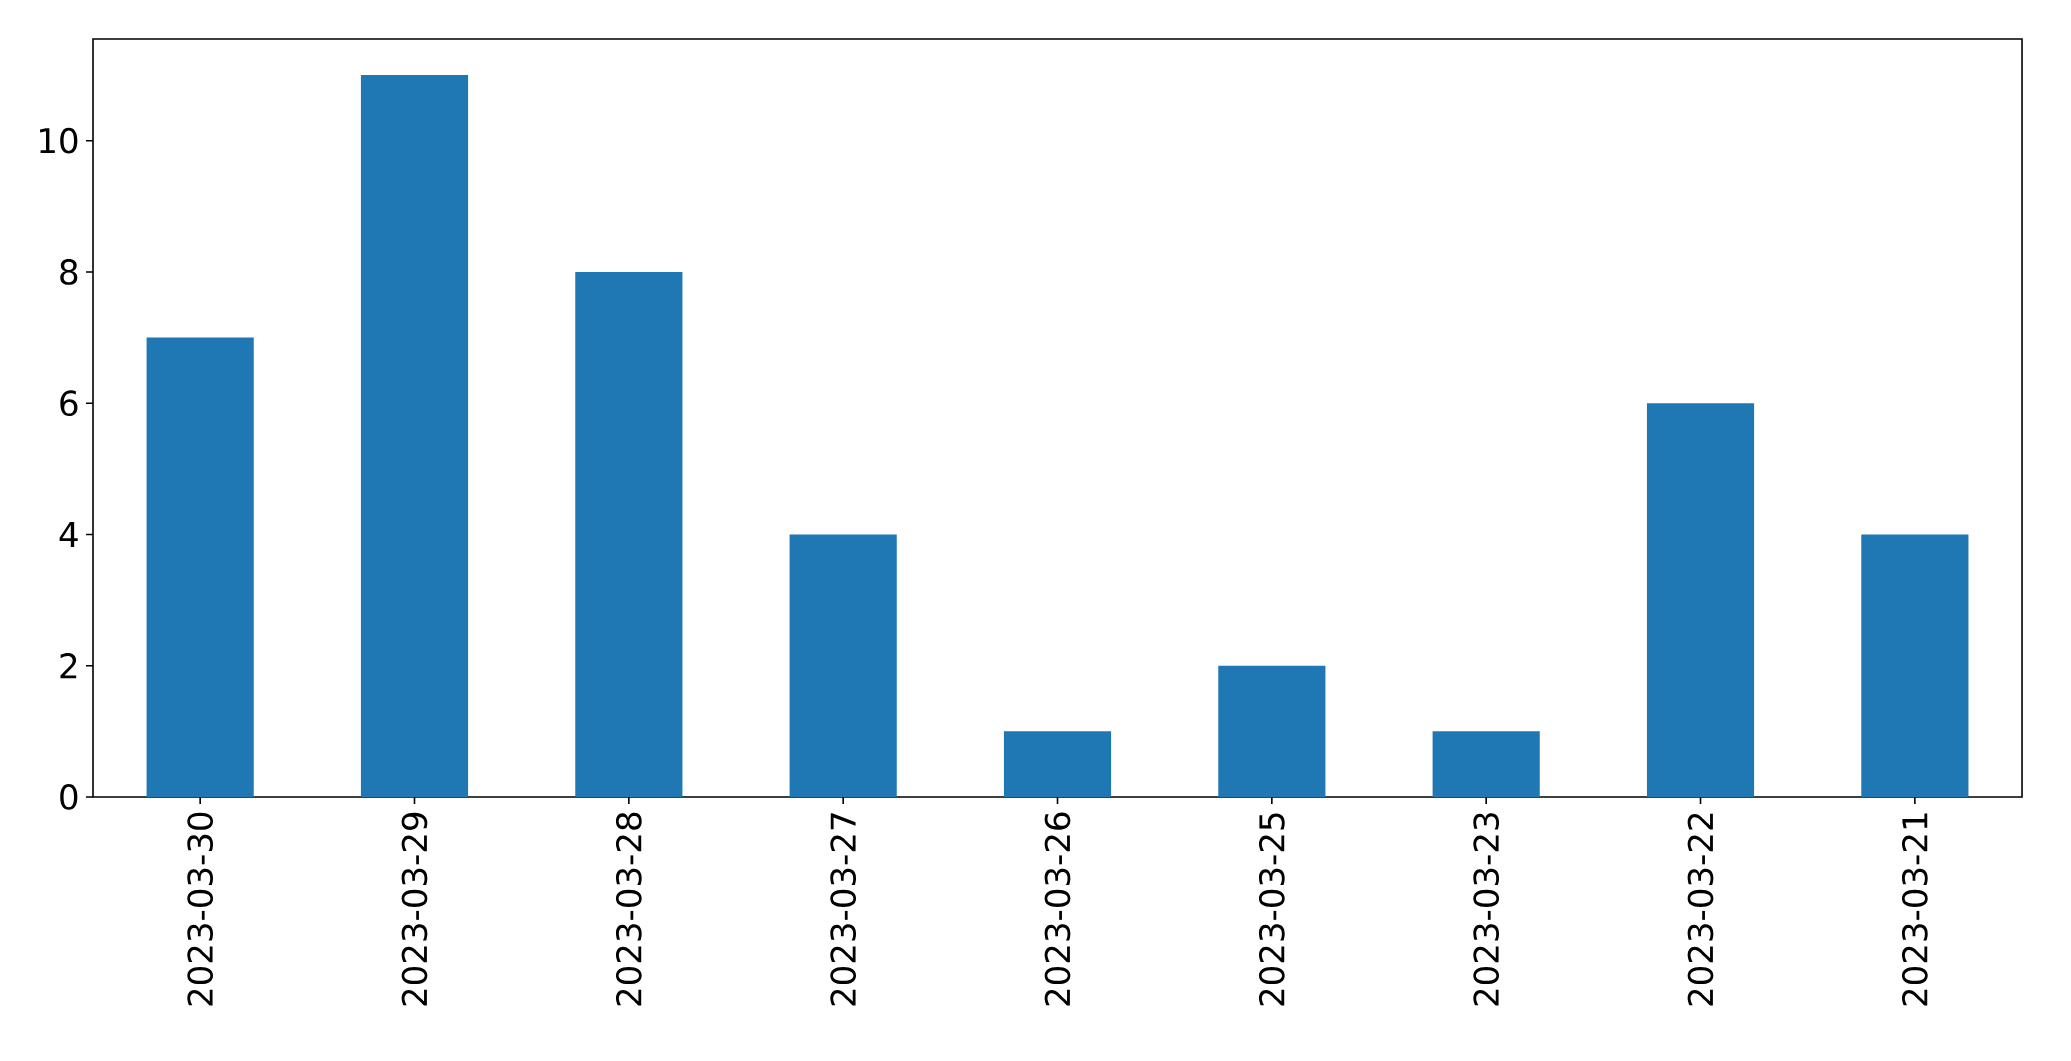 This screenshot has height=1061, width=2071. What do you see at coordinates (843, 909) in the screenshot?
I see `x-tick-label: 2023-03-27` at bounding box center [843, 909].